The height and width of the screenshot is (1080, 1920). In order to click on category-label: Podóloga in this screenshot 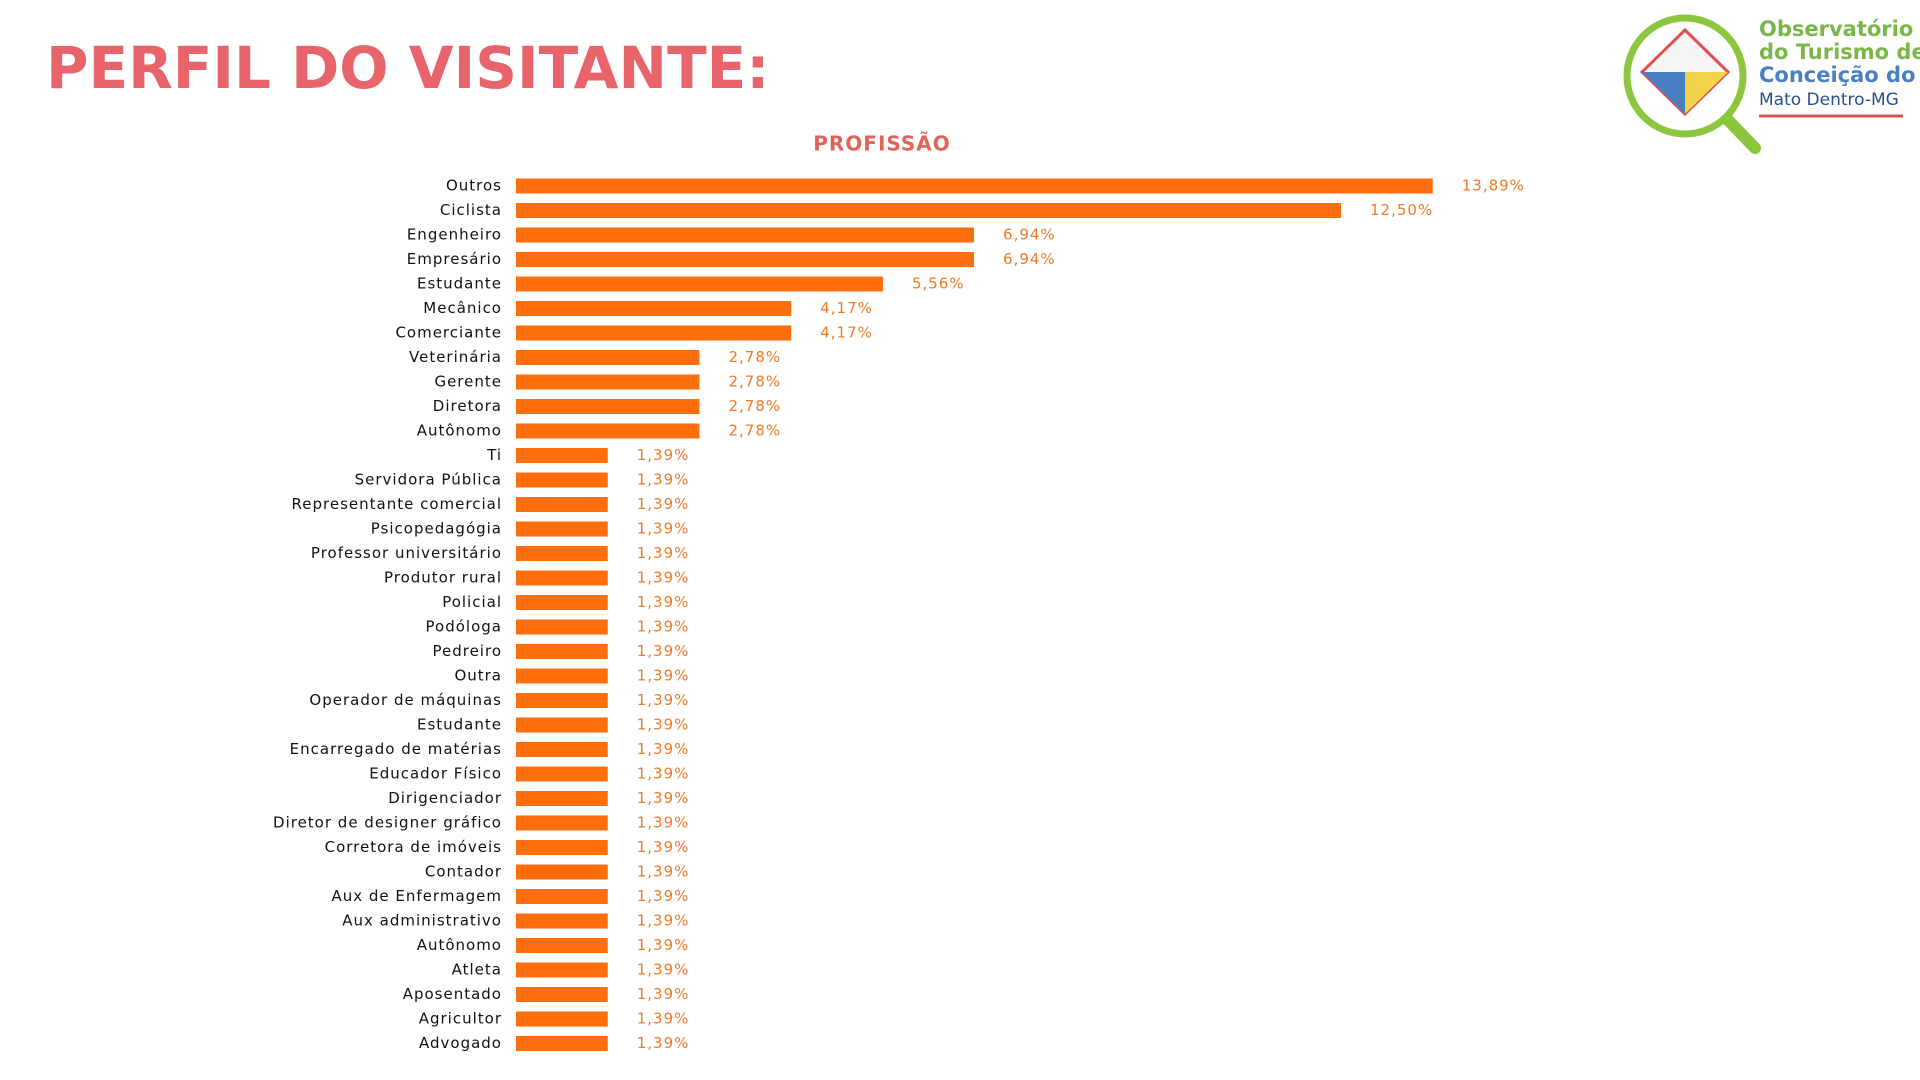, I will do `click(464, 627)`.